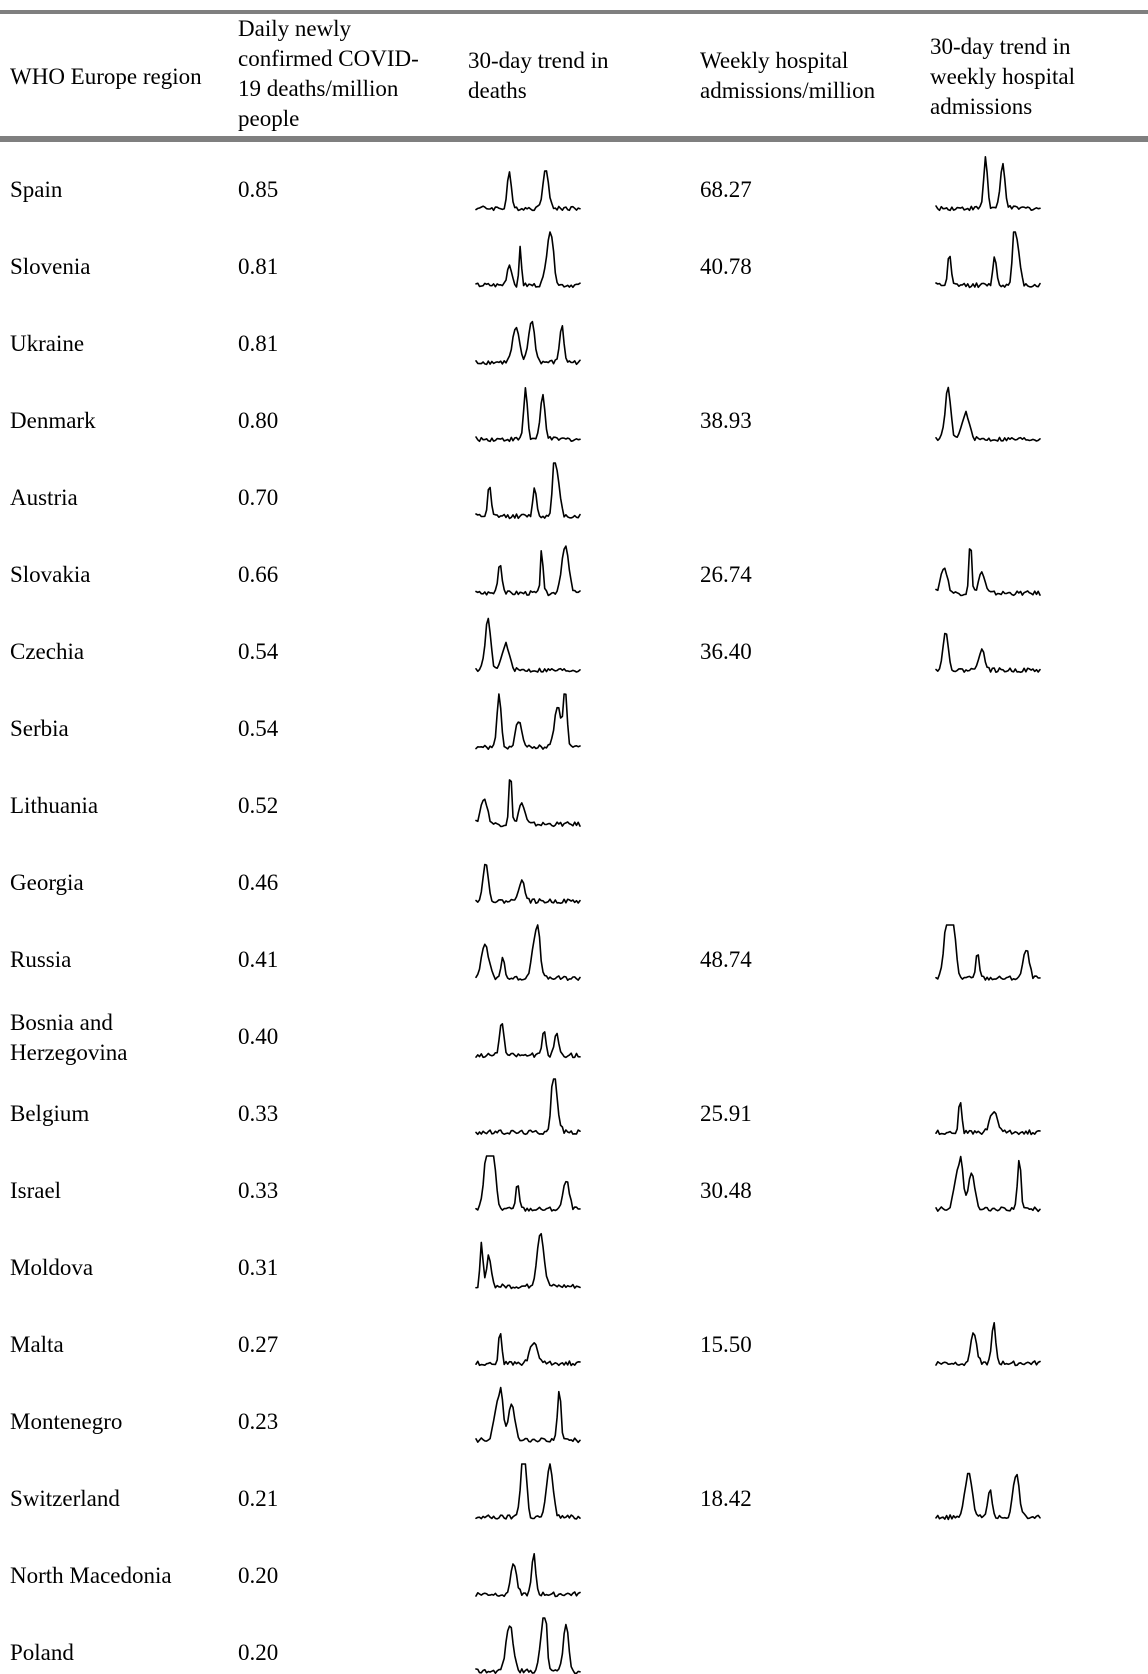 This screenshot has width=1148, height=1674. Describe the element at coordinates (726, 420) in the screenshot. I see `row-admissions-value: 38.93` at that location.